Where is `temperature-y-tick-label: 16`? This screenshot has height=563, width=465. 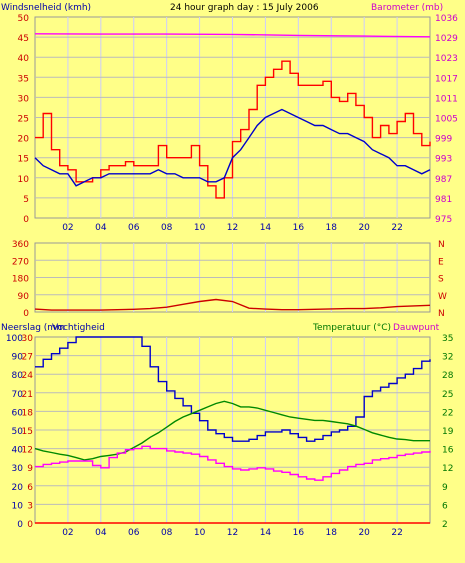 temperature-y-tick-label: 16 is located at coordinates (448, 451).